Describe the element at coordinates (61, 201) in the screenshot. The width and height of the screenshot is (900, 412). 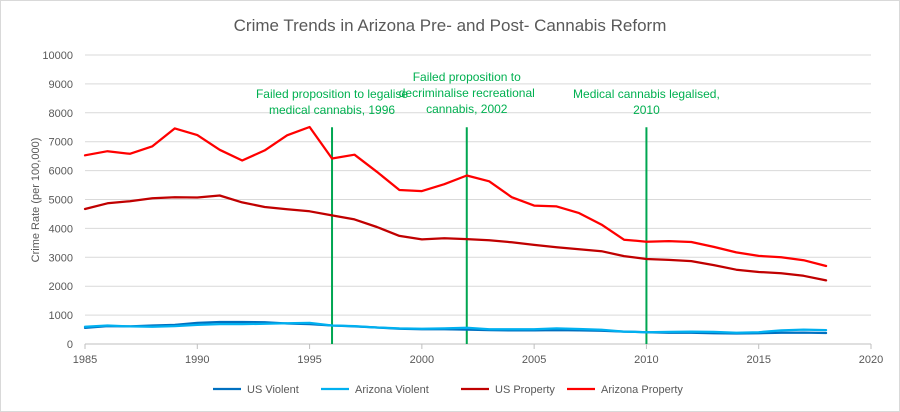
I see `y-tick-label: 5000` at that location.